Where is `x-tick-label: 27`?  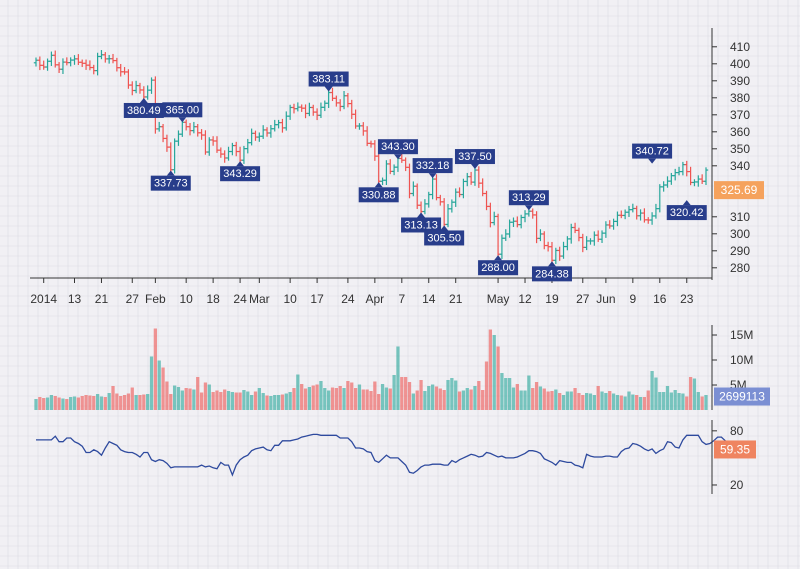
x-tick-label: 27 is located at coordinates (133, 299).